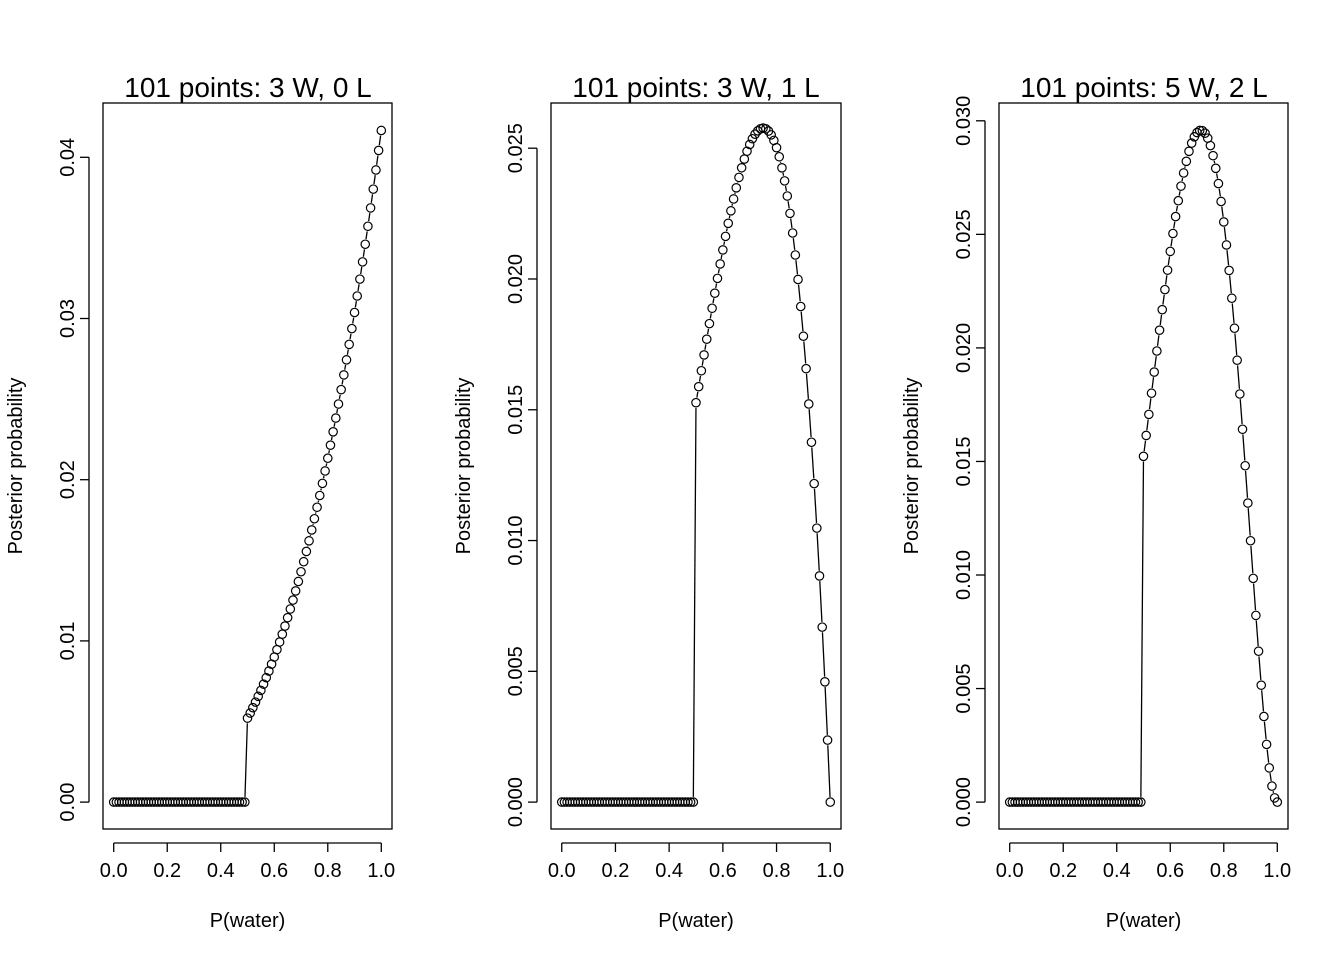  What do you see at coordinates (1144, 921) in the screenshot?
I see `x-axis-label: P(water)` at bounding box center [1144, 921].